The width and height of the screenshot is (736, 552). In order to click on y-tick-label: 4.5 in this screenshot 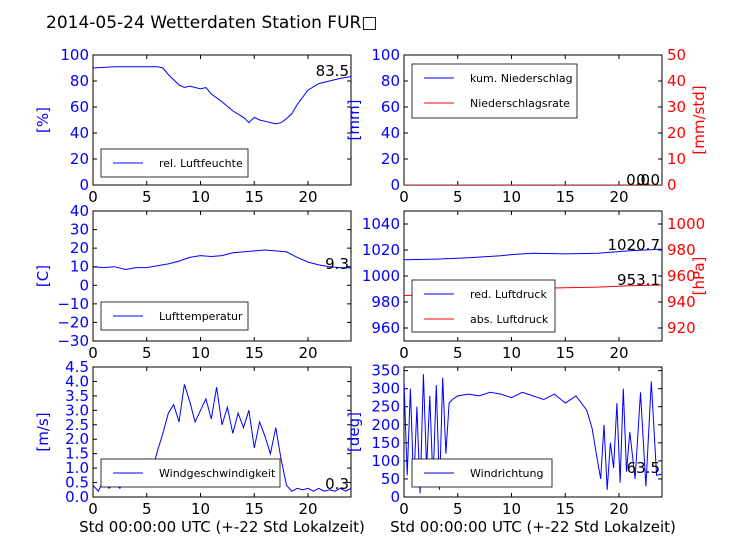, I will do `click(77, 367)`.